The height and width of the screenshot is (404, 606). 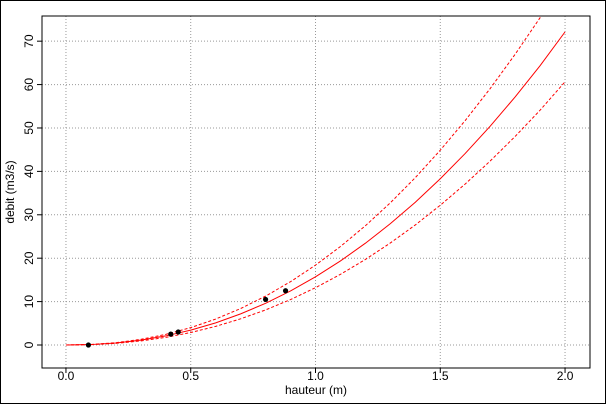 What do you see at coordinates (29, 258) in the screenshot?
I see `y-tick-label: 20` at bounding box center [29, 258].